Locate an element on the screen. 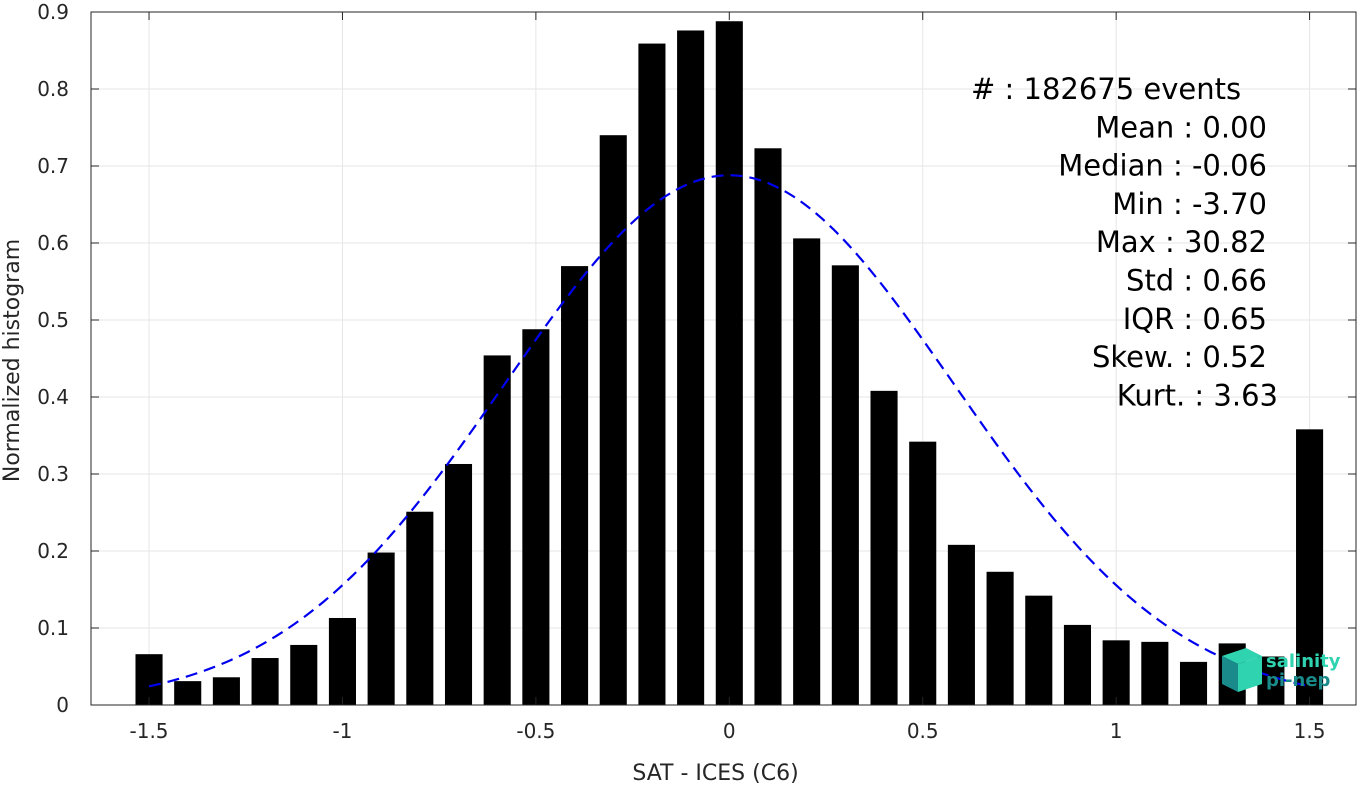 This screenshot has width=1367, height=785. y-tick-label: 0.2 is located at coordinates (53, 551).